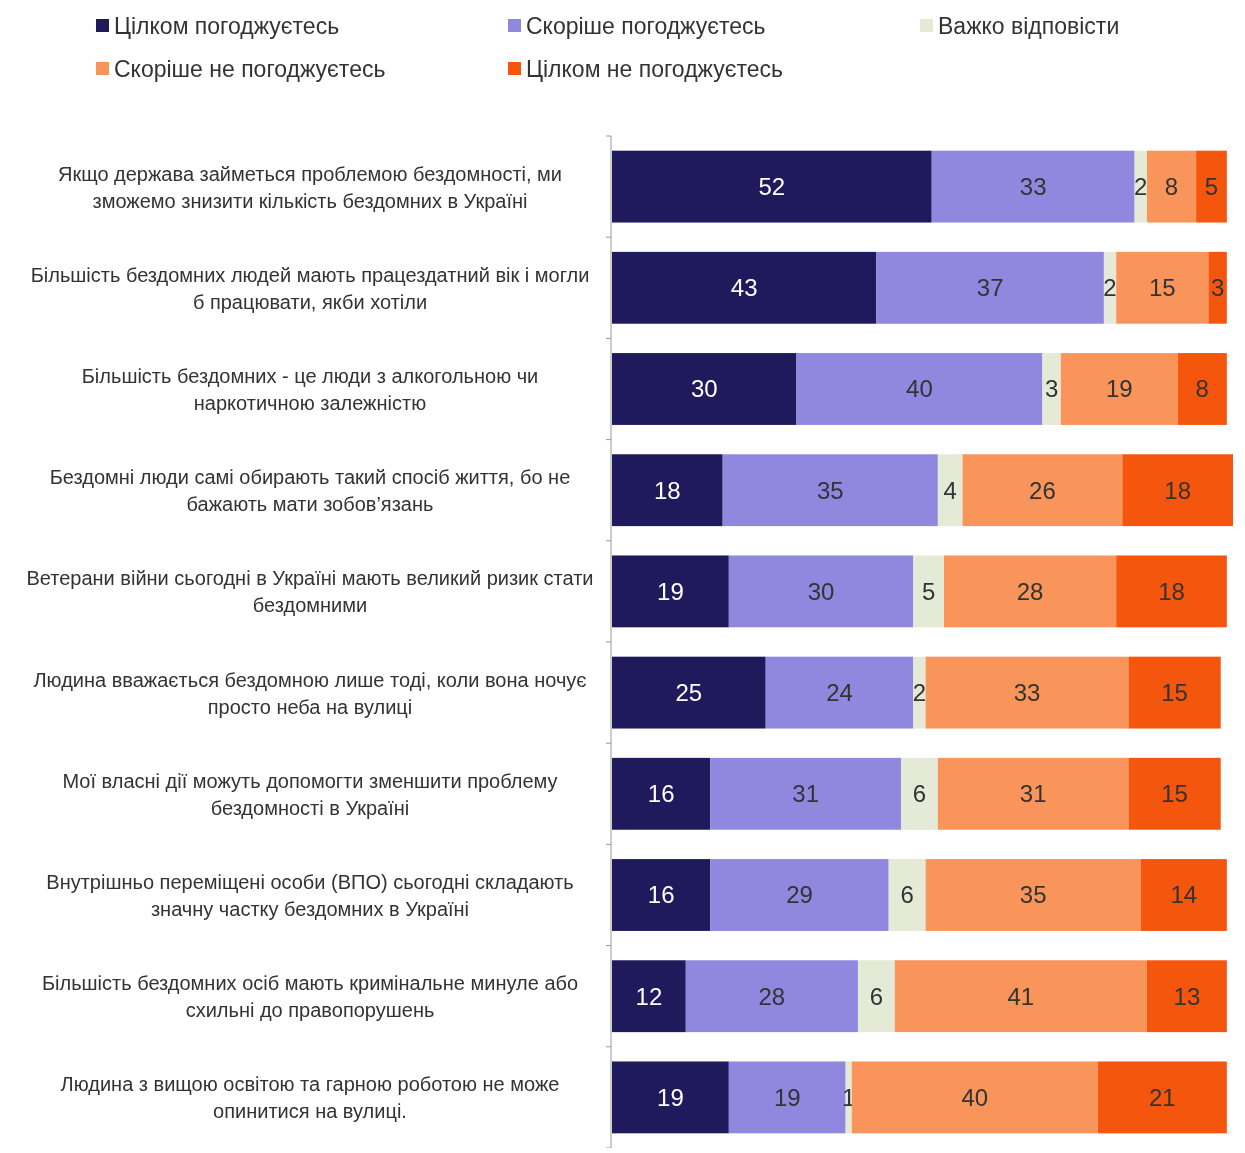  I want to click on y-tick-label: Бездомні люди самі обирають такий спосіб життя, бо не бажають мати зобов’язань, so click(310, 491).